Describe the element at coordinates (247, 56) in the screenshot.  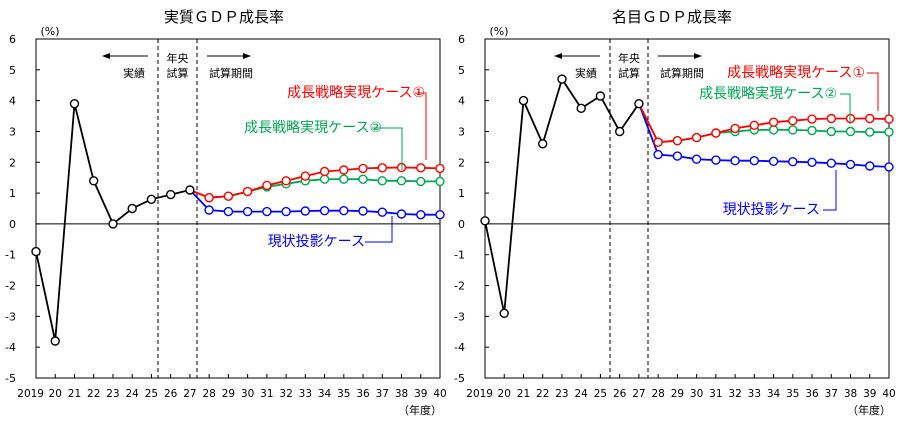
I see `projection-arrow-head` at that location.